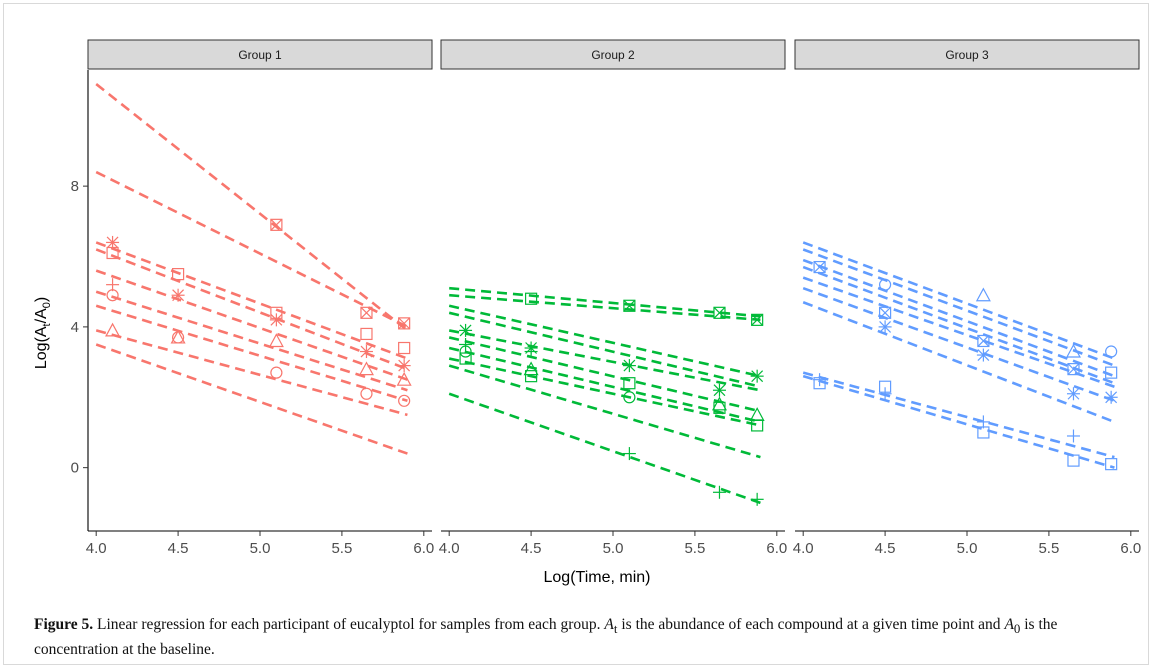 The width and height of the screenshot is (1152, 668). Describe the element at coordinates (80, 300) in the screenshot. I see `y-axis: 0 4 8` at that location.